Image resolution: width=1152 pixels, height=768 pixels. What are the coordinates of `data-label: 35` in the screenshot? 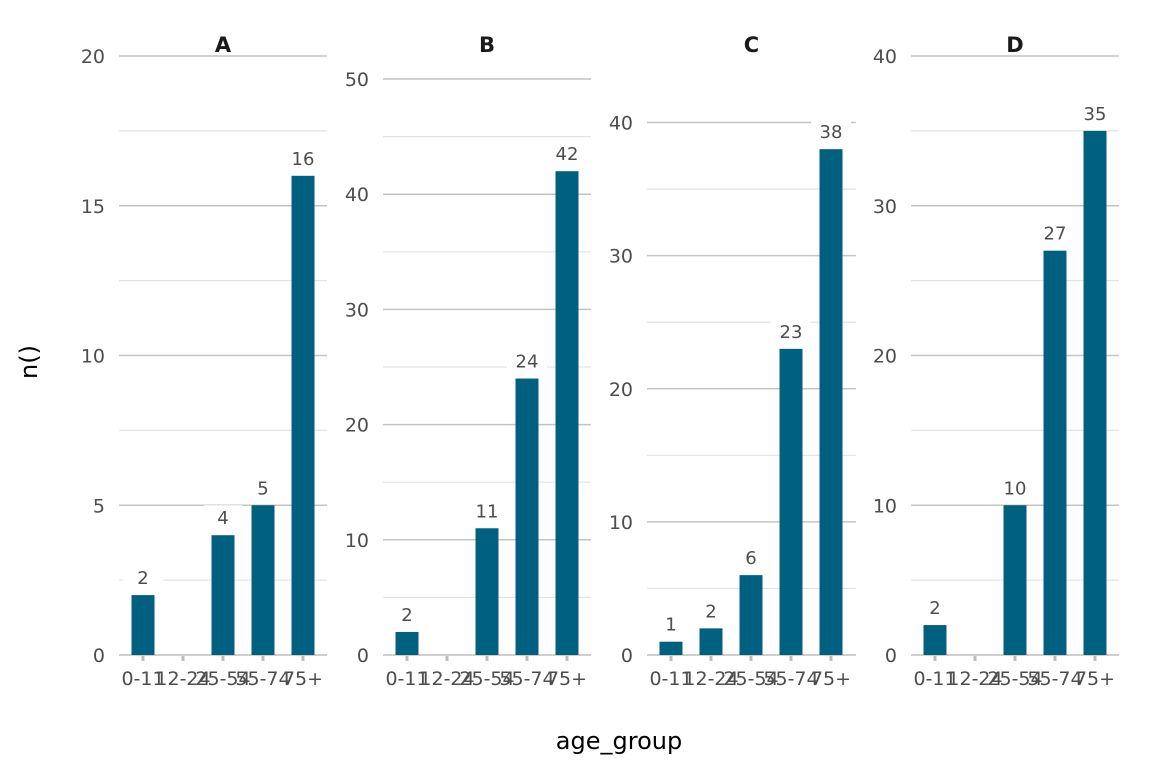 It's located at (1095, 114).